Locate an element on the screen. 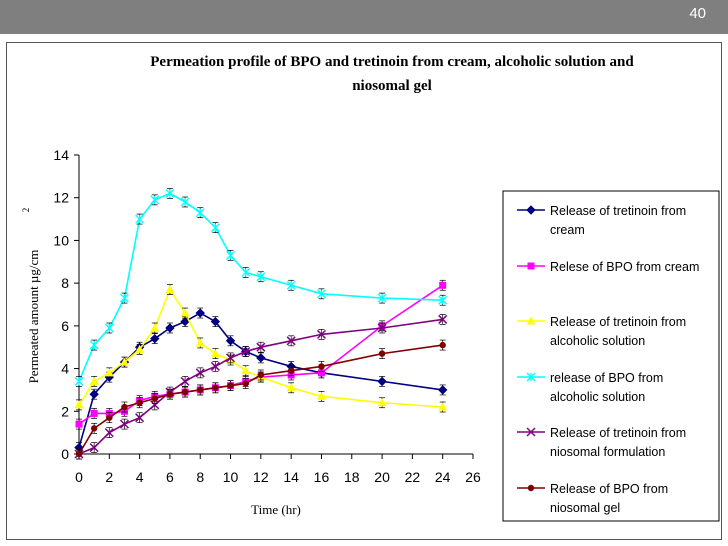  y-tick-label: 12 is located at coordinates (61, 198).